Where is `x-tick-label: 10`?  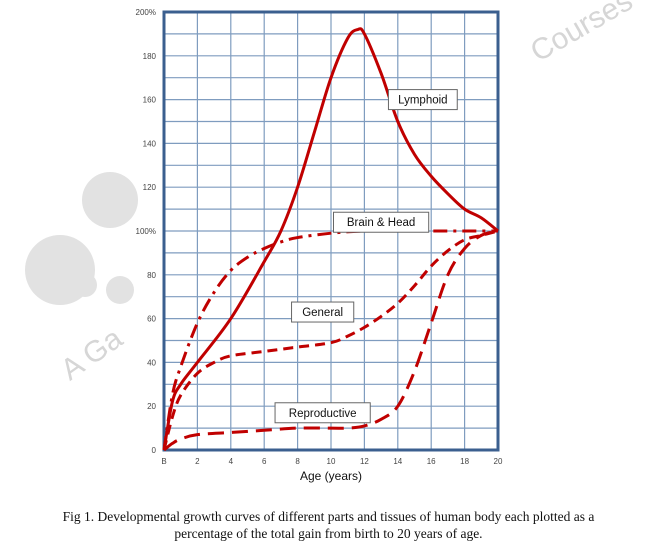 x-tick-label: 10 is located at coordinates (331, 461).